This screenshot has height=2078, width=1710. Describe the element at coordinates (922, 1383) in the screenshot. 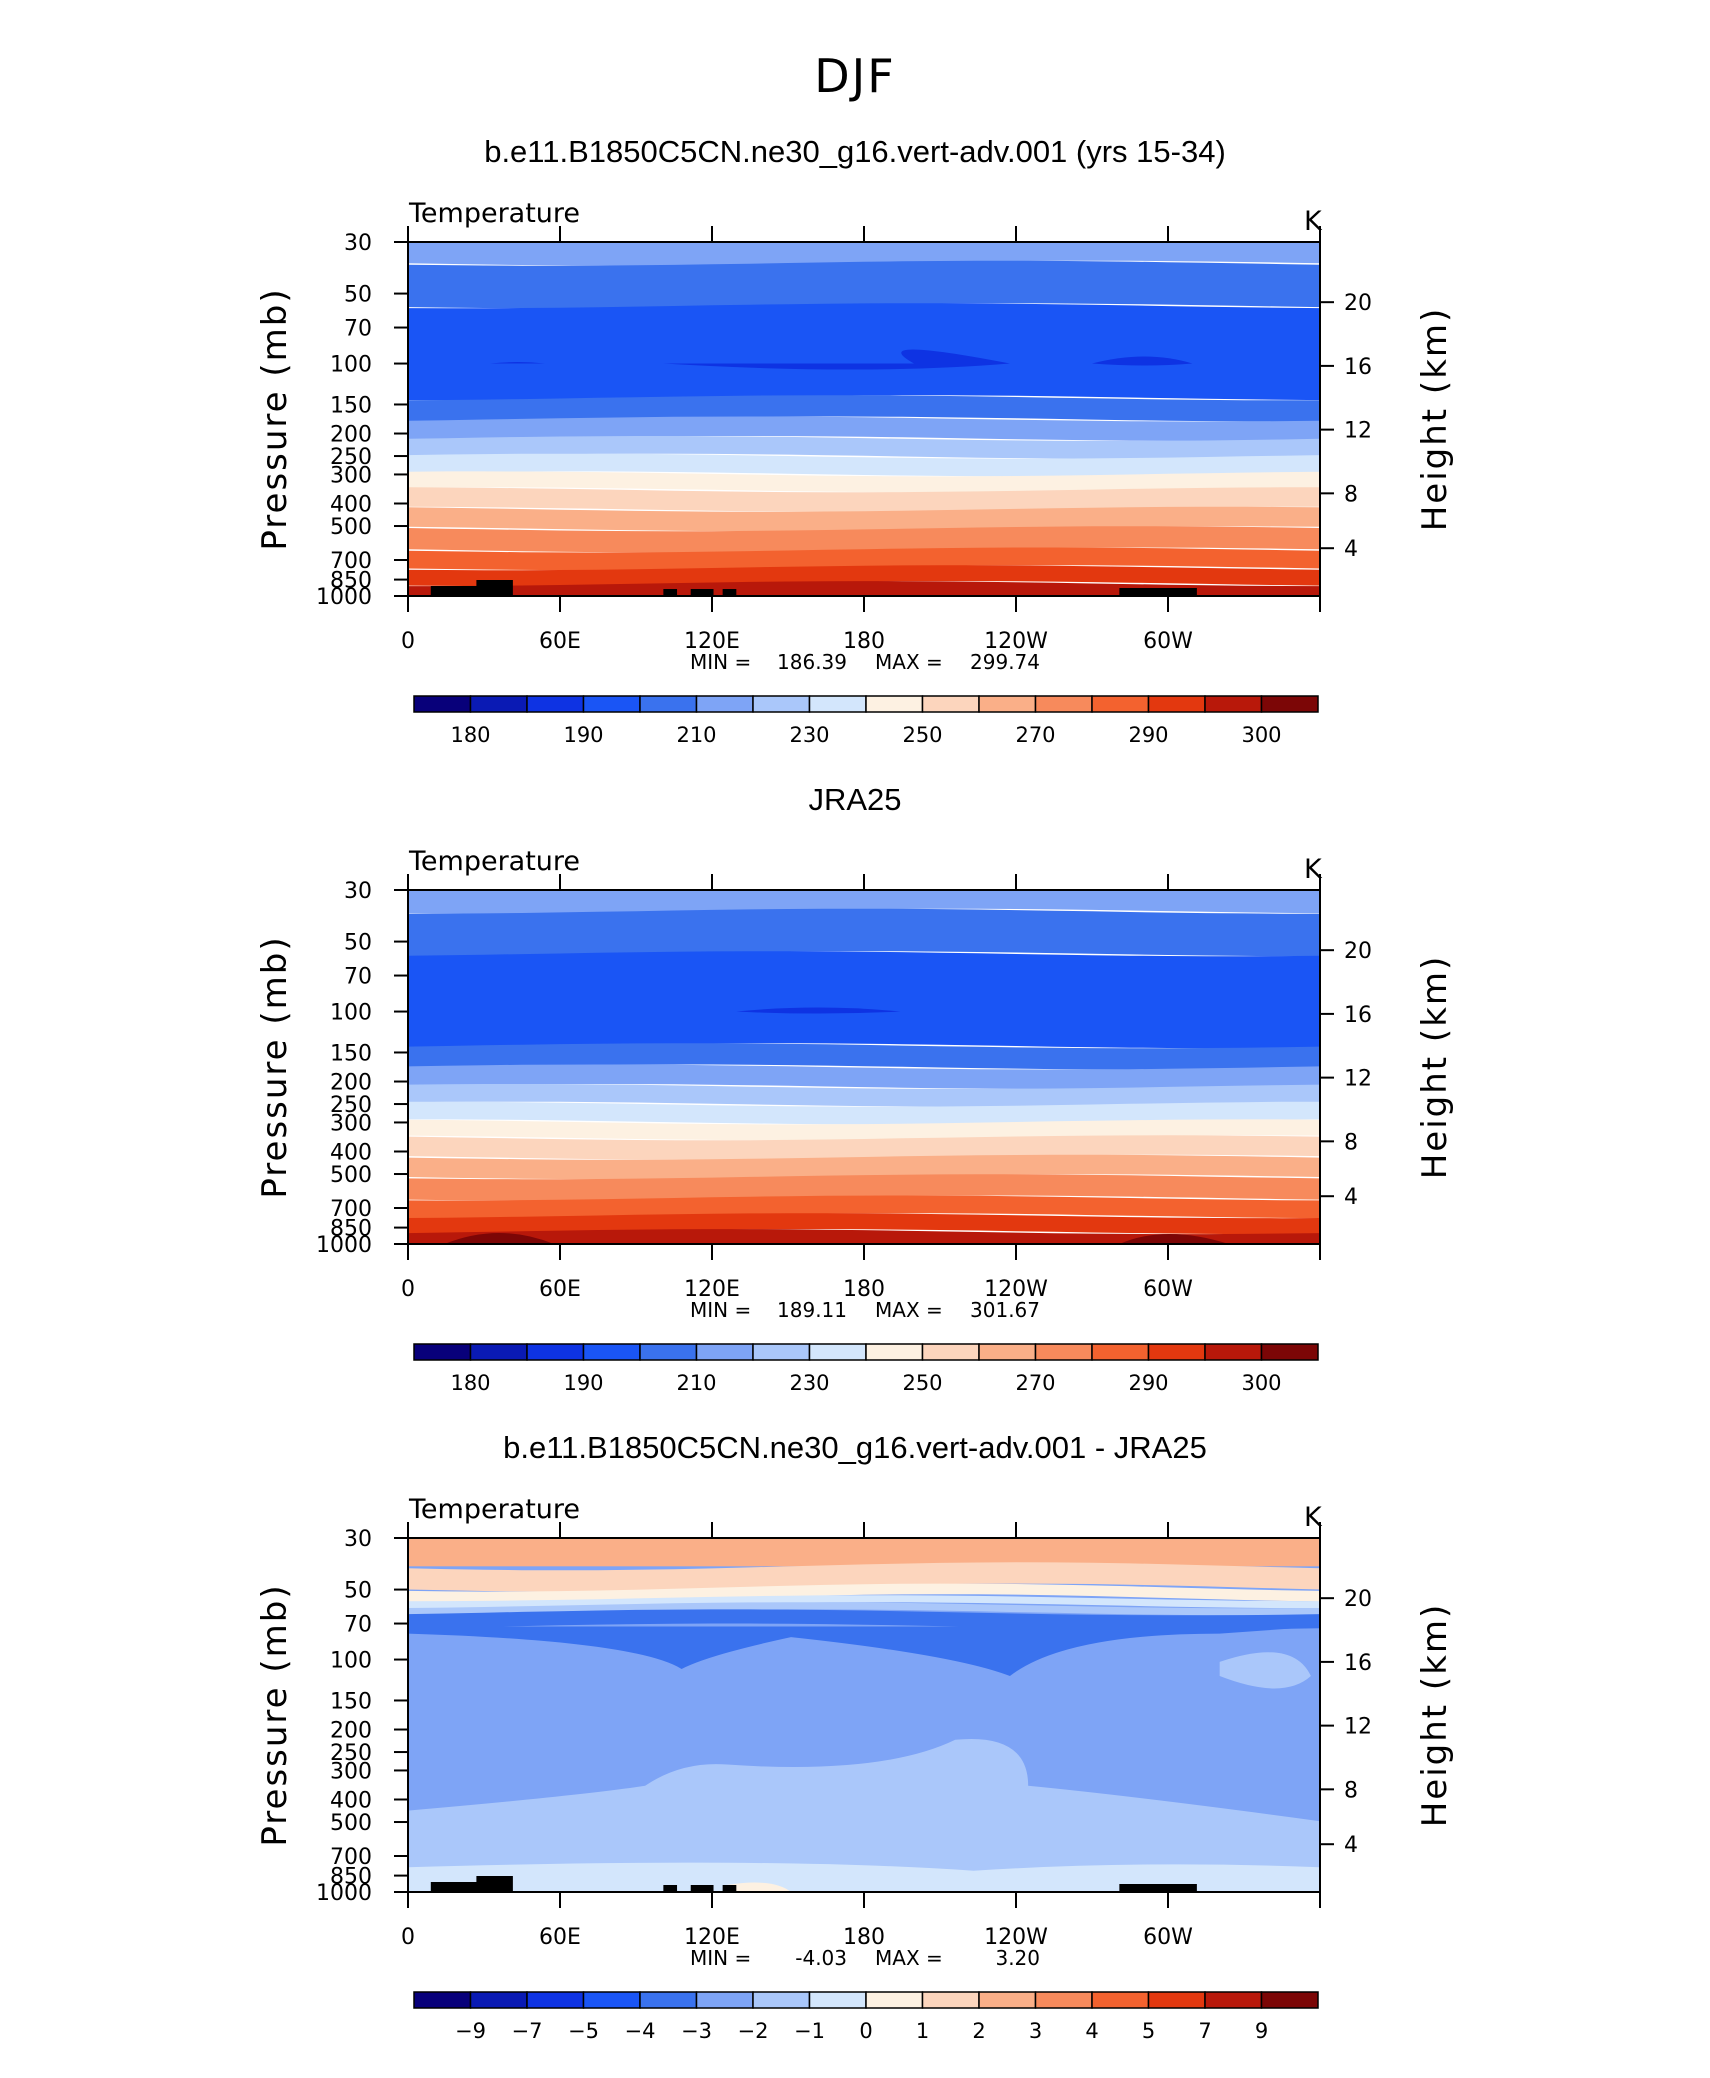

I see `colorbar-label: 250` at that location.